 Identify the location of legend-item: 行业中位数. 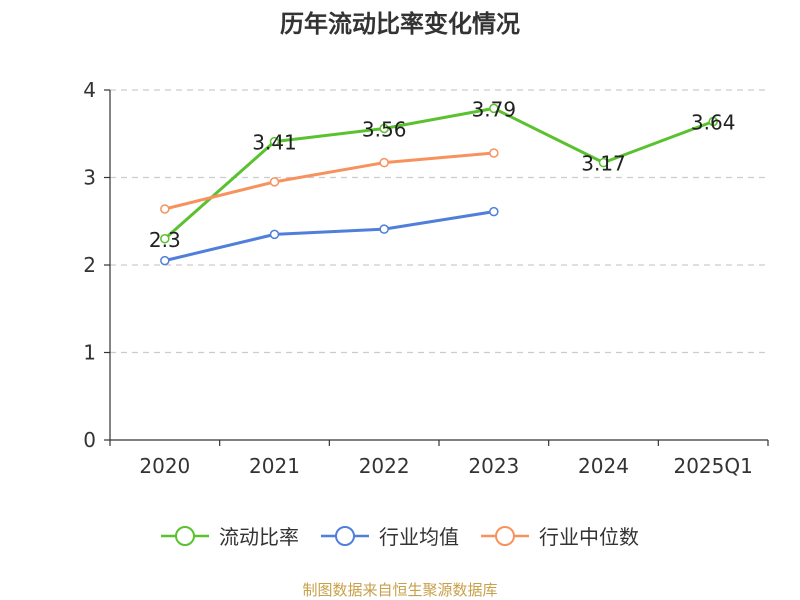
(560, 537).